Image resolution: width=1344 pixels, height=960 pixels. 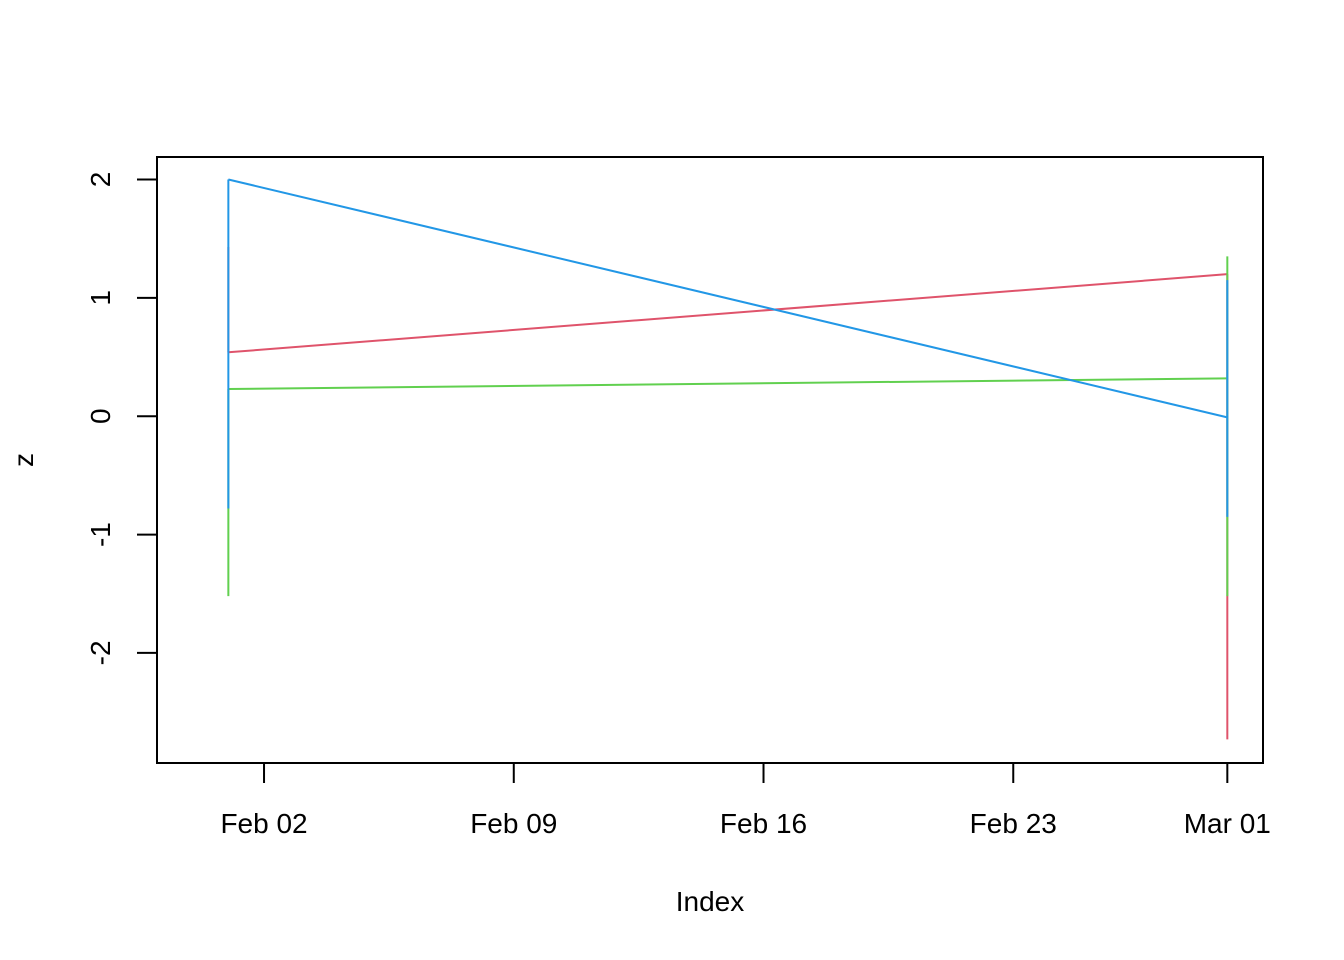 I want to click on x-tick-label-3: Feb 16, so click(x=763, y=823).